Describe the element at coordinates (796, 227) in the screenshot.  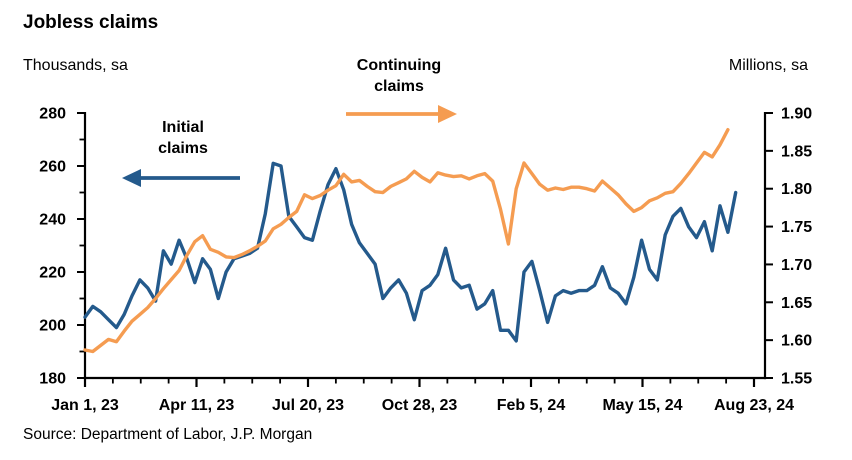
I see `right-axis-tick-label: 1.75` at that location.